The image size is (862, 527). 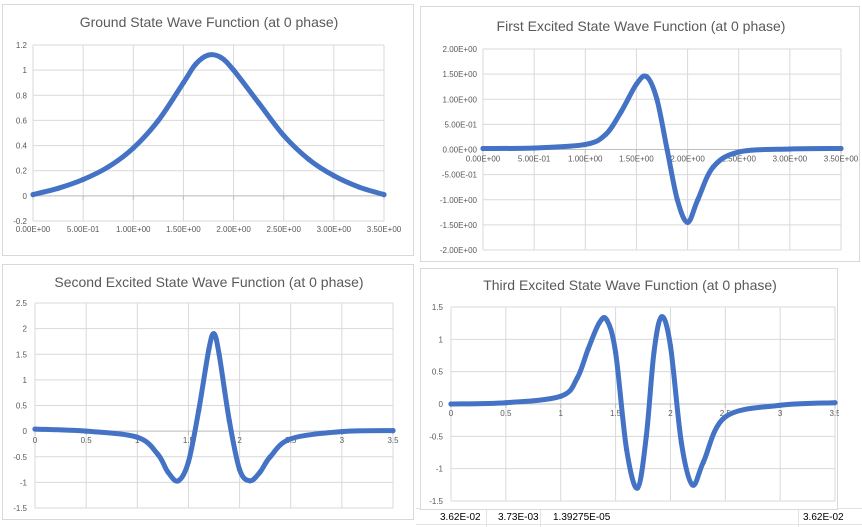 What do you see at coordinates (25, 380) in the screenshot?
I see `y-tick-label: 1` at bounding box center [25, 380].